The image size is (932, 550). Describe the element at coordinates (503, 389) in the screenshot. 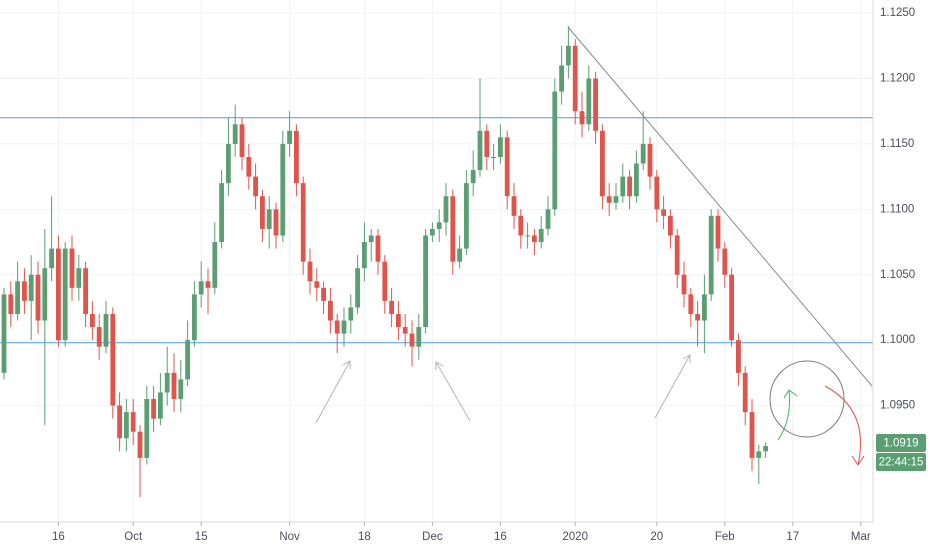

I see `arrows` at that location.